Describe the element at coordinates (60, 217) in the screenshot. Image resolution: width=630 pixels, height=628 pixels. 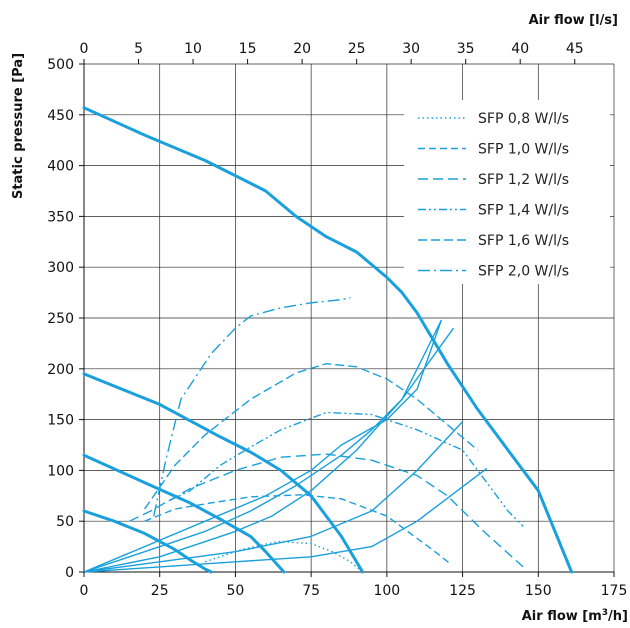
I see `y-tick-label: 350` at that location.